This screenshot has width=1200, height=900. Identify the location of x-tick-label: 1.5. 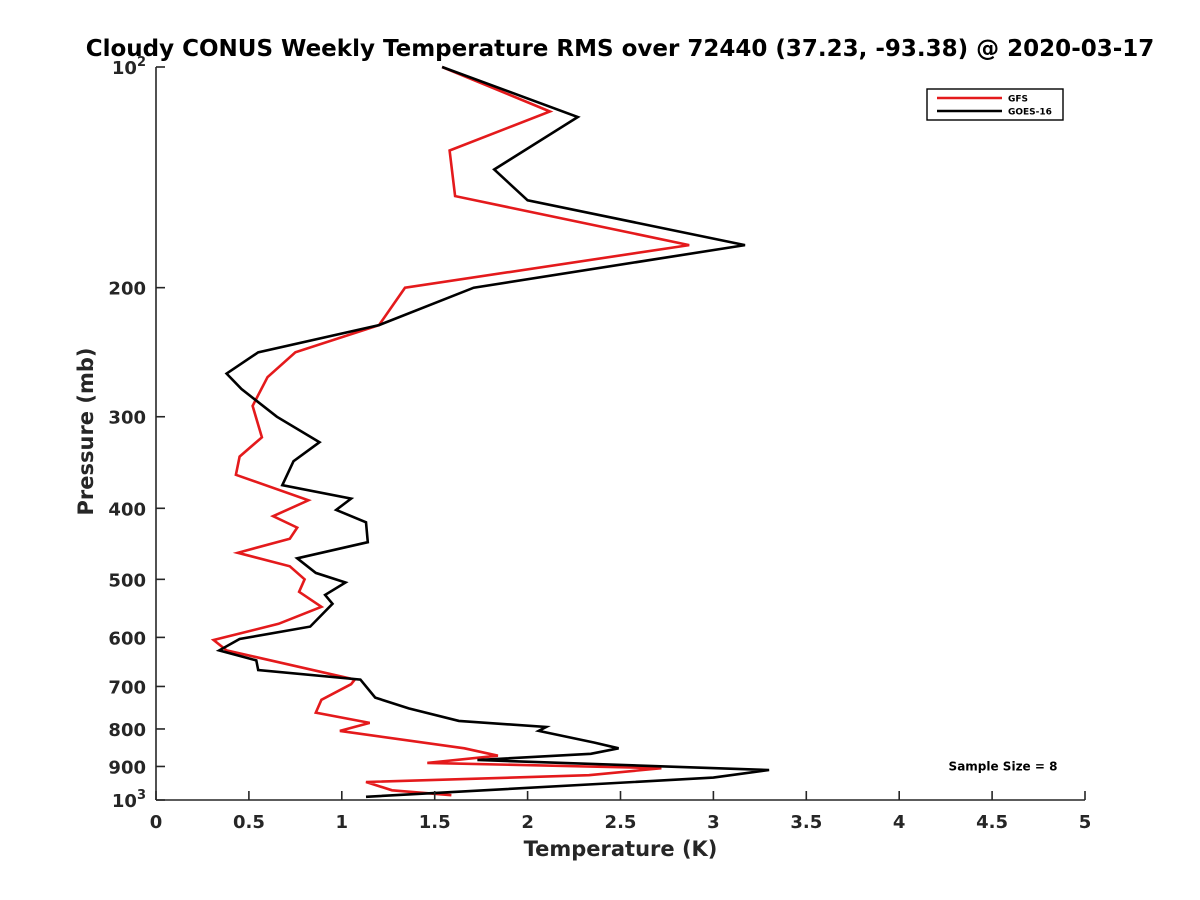
(435, 822).